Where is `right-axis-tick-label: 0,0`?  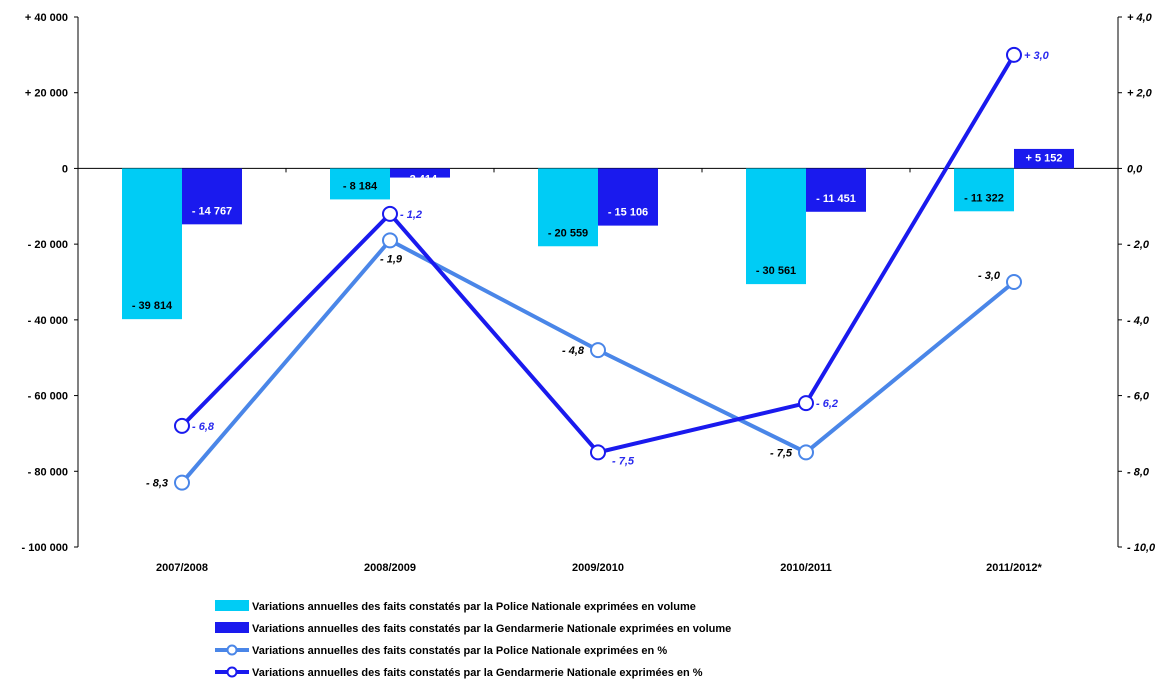 right-axis-tick-label: 0,0 is located at coordinates (1135, 169).